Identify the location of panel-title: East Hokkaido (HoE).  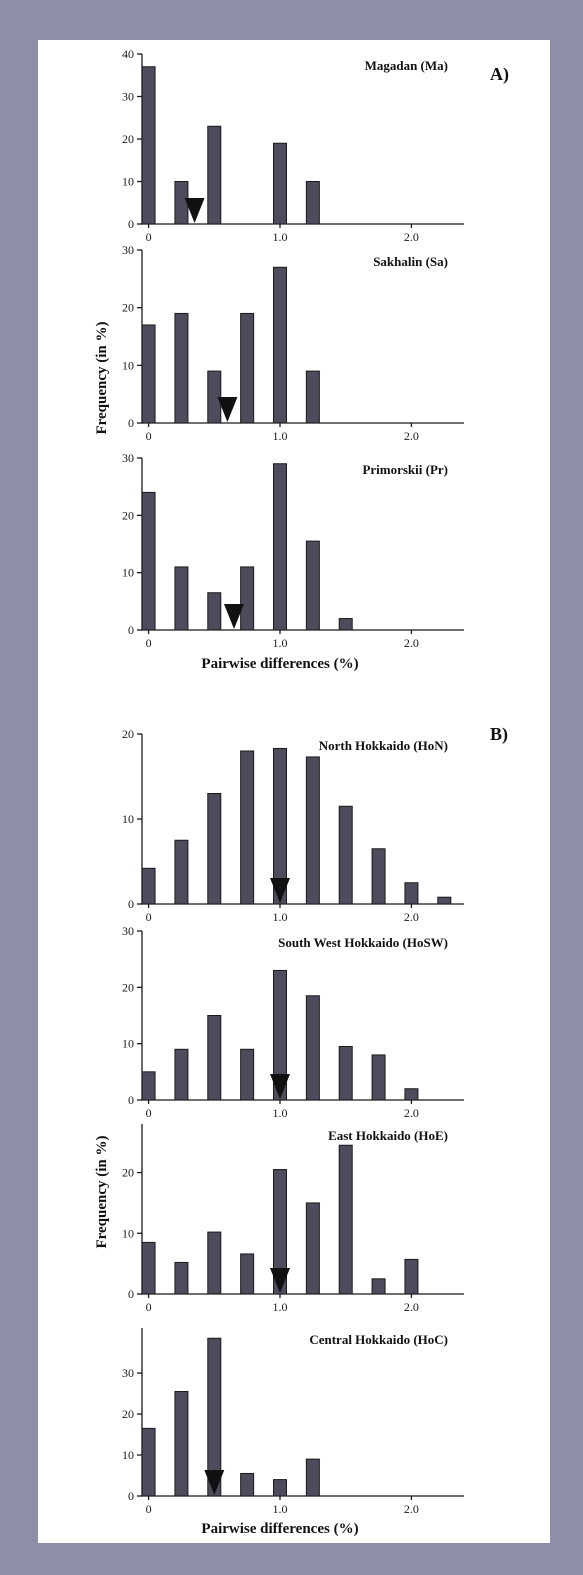
(388, 1135).